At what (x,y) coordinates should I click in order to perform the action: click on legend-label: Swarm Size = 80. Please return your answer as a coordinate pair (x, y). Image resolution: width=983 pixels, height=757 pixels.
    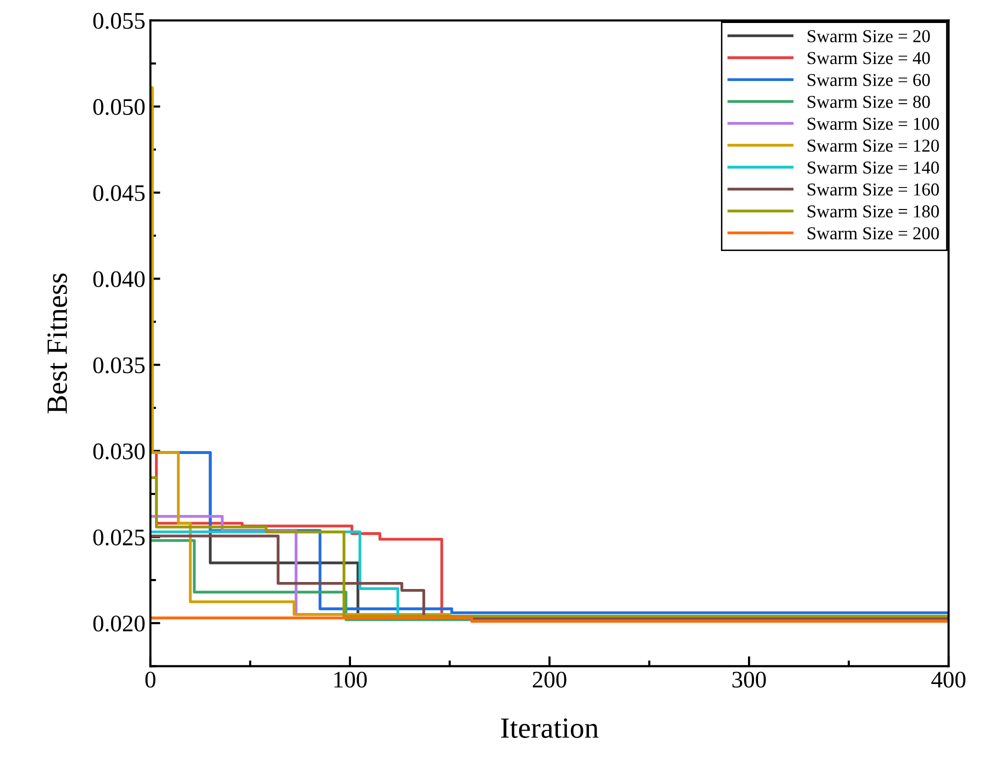
    Looking at the image, I should click on (869, 102).